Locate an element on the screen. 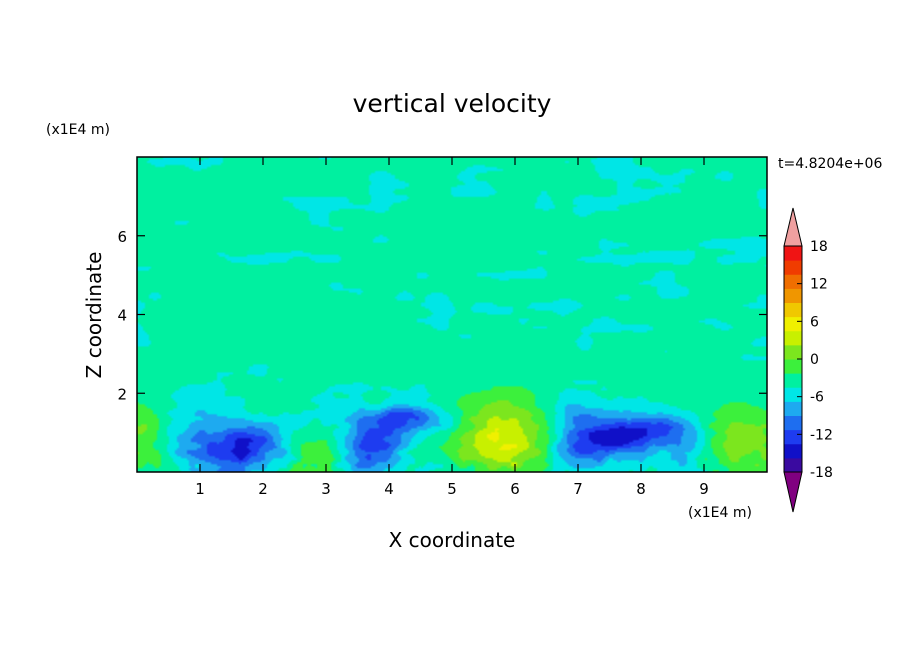 The image size is (904, 654). x-tick-label: 1 is located at coordinates (200, 489).